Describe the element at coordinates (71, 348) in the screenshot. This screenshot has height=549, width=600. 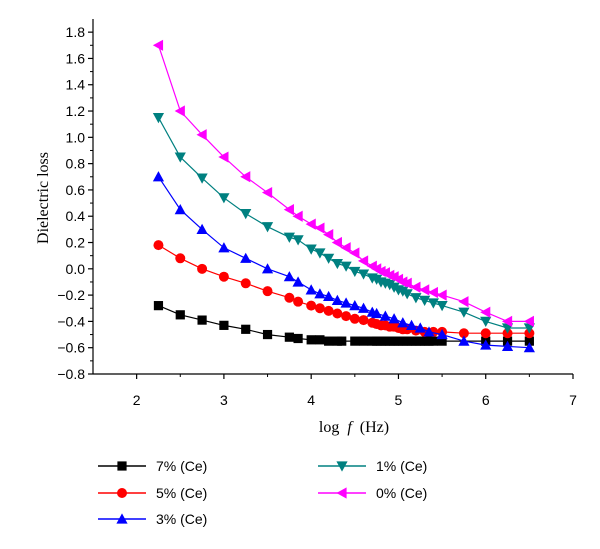
I see `y-tick-label: −0.6` at that location.